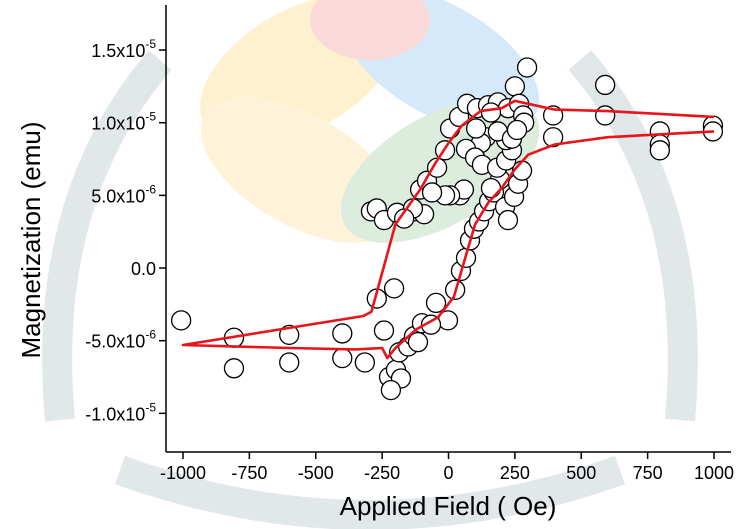 The image size is (746, 529). What do you see at coordinates (115, 414) in the screenshot?
I see `y-tick-label-base: -1.0x10` at bounding box center [115, 414].